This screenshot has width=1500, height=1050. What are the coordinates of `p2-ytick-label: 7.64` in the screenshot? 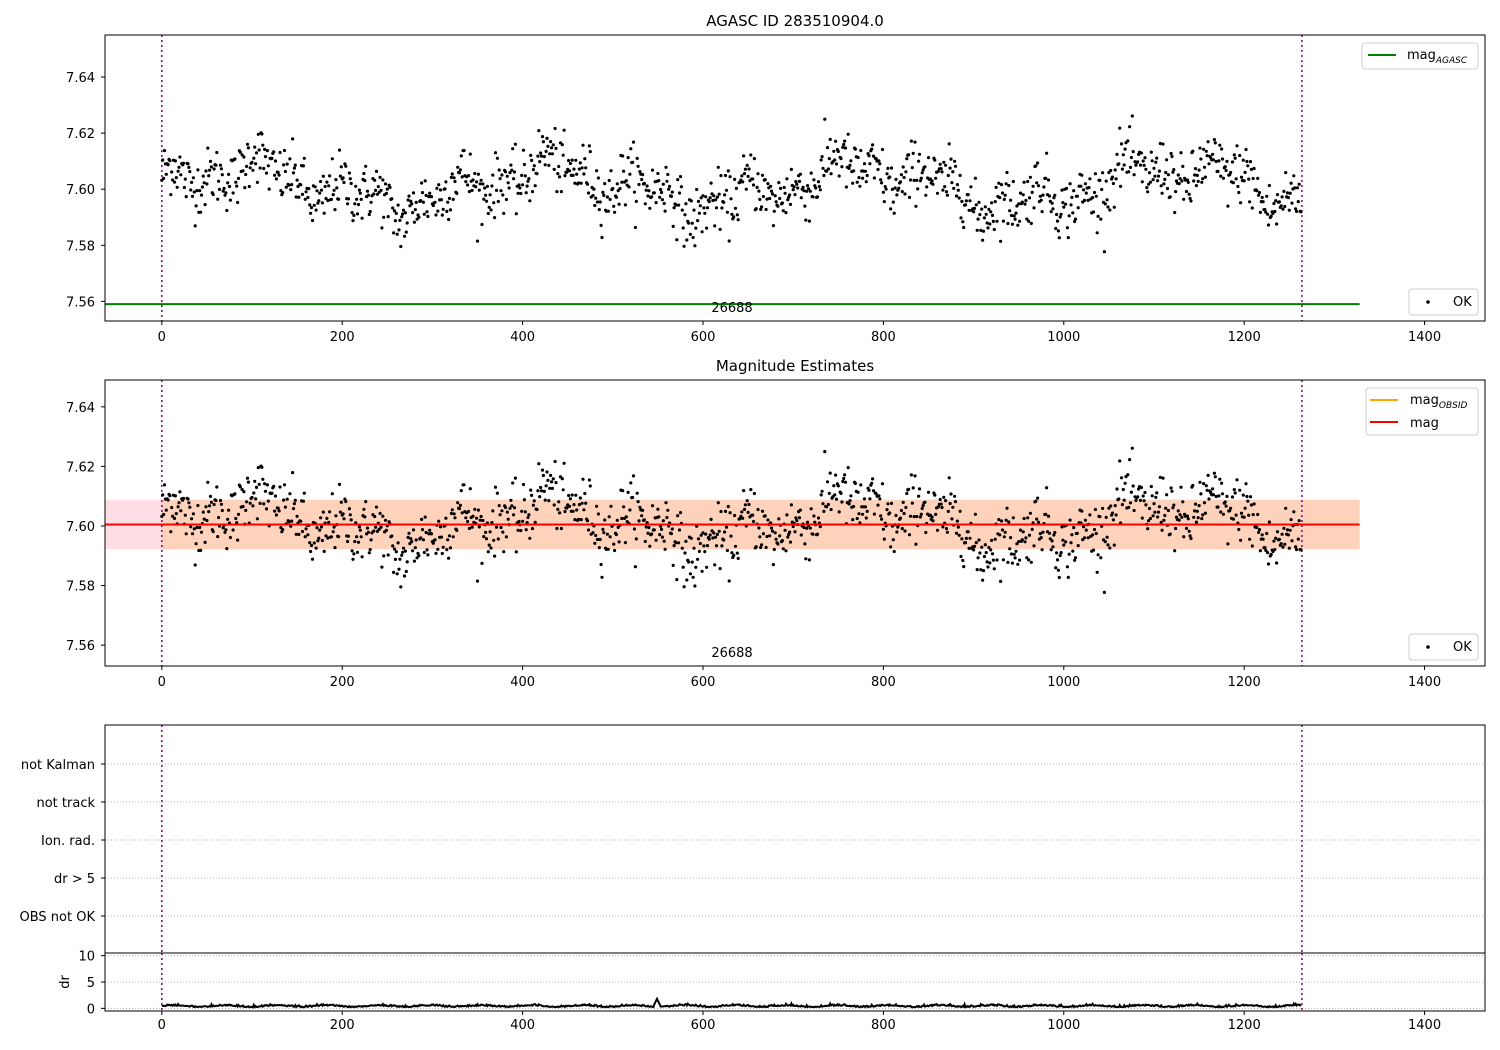 It's located at (80, 408).